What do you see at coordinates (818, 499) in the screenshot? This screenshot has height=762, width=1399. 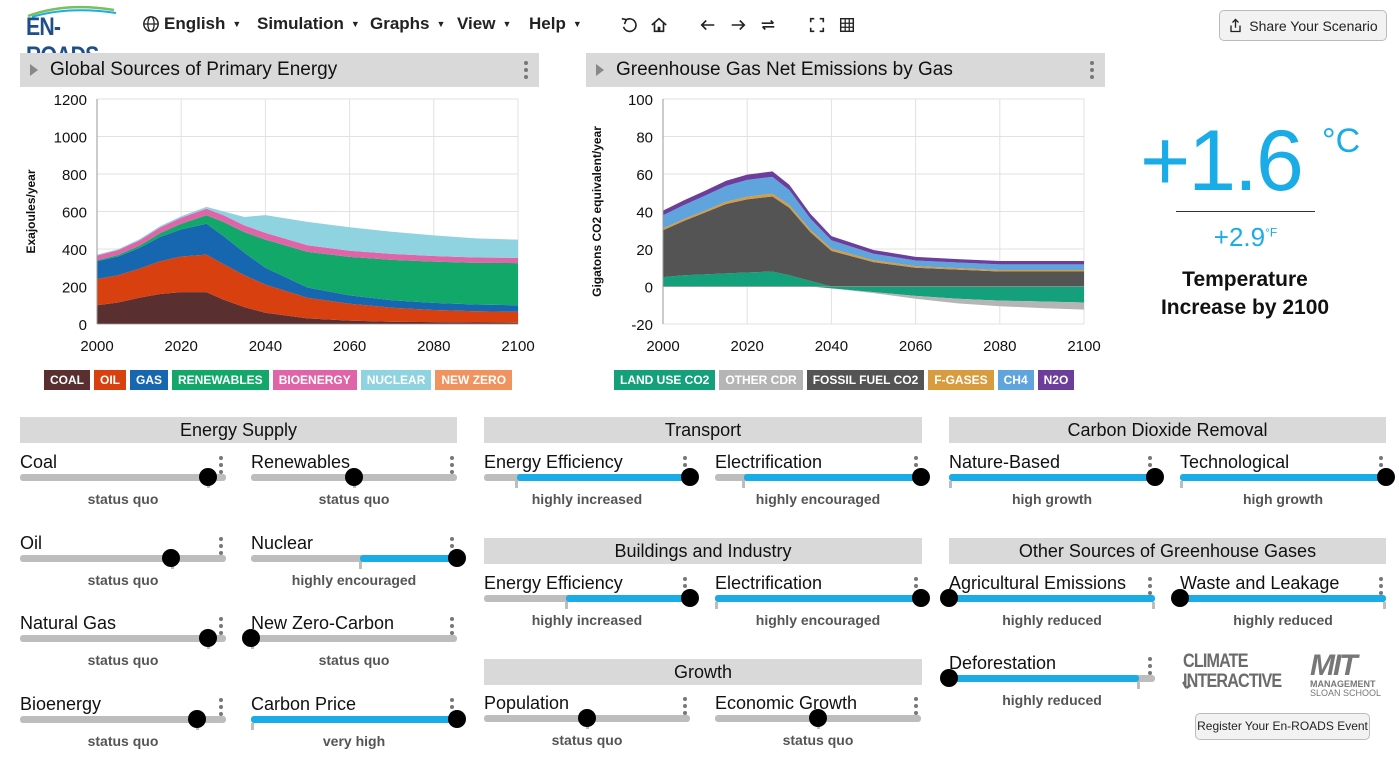 I see `slider-status: highly encouraged` at bounding box center [818, 499].